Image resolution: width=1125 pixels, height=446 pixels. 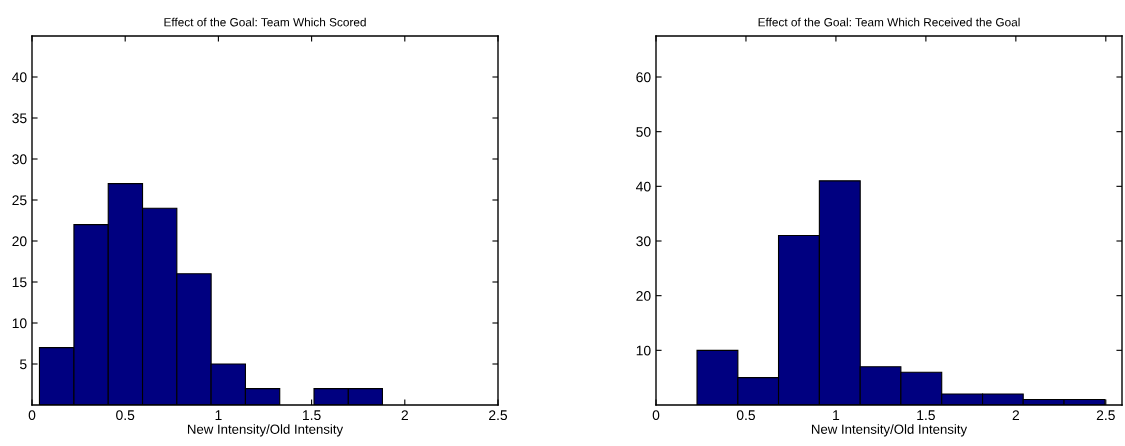 What do you see at coordinates (19, 118) in the screenshot?
I see `y-tick-label: 35` at bounding box center [19, 118].